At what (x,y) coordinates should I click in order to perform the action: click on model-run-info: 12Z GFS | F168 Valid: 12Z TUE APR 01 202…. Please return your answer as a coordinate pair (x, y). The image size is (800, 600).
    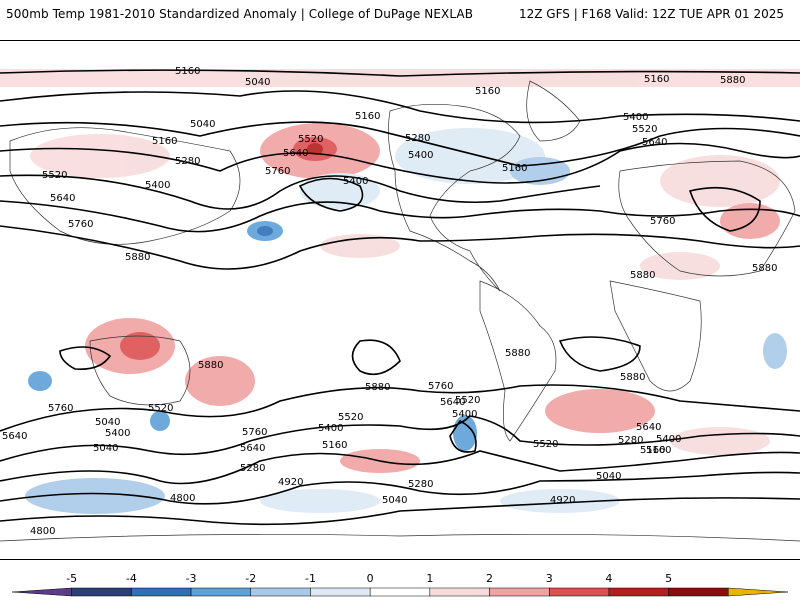
    Looking at the image, I should click on (651, 14).